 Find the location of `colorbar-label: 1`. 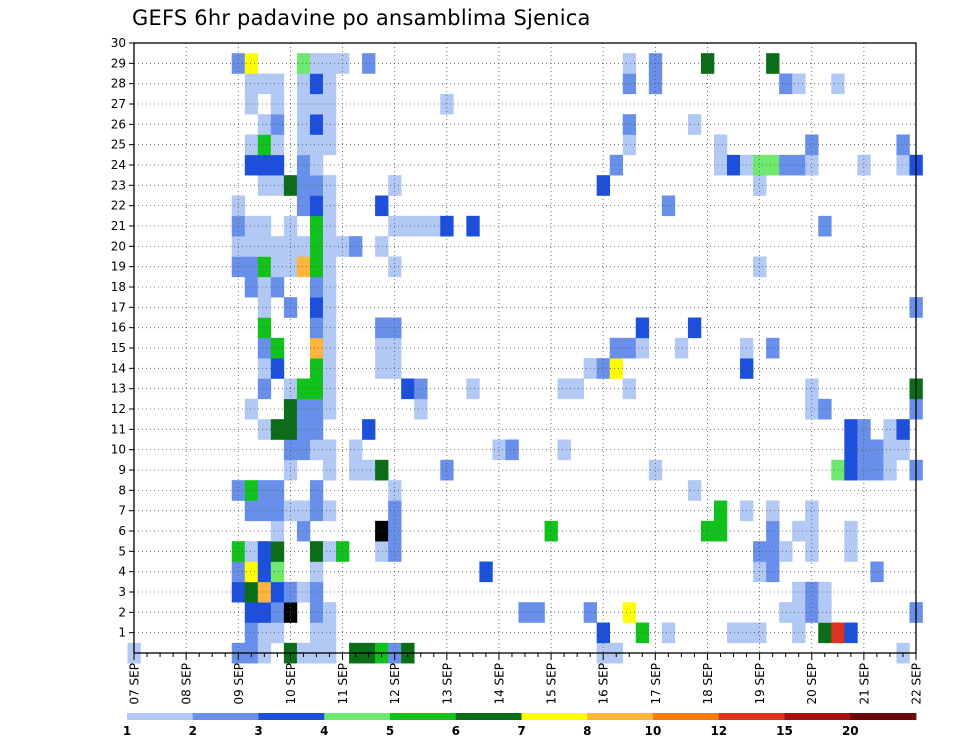

colorbar-label: 1 is located at coordinates (127, 731).